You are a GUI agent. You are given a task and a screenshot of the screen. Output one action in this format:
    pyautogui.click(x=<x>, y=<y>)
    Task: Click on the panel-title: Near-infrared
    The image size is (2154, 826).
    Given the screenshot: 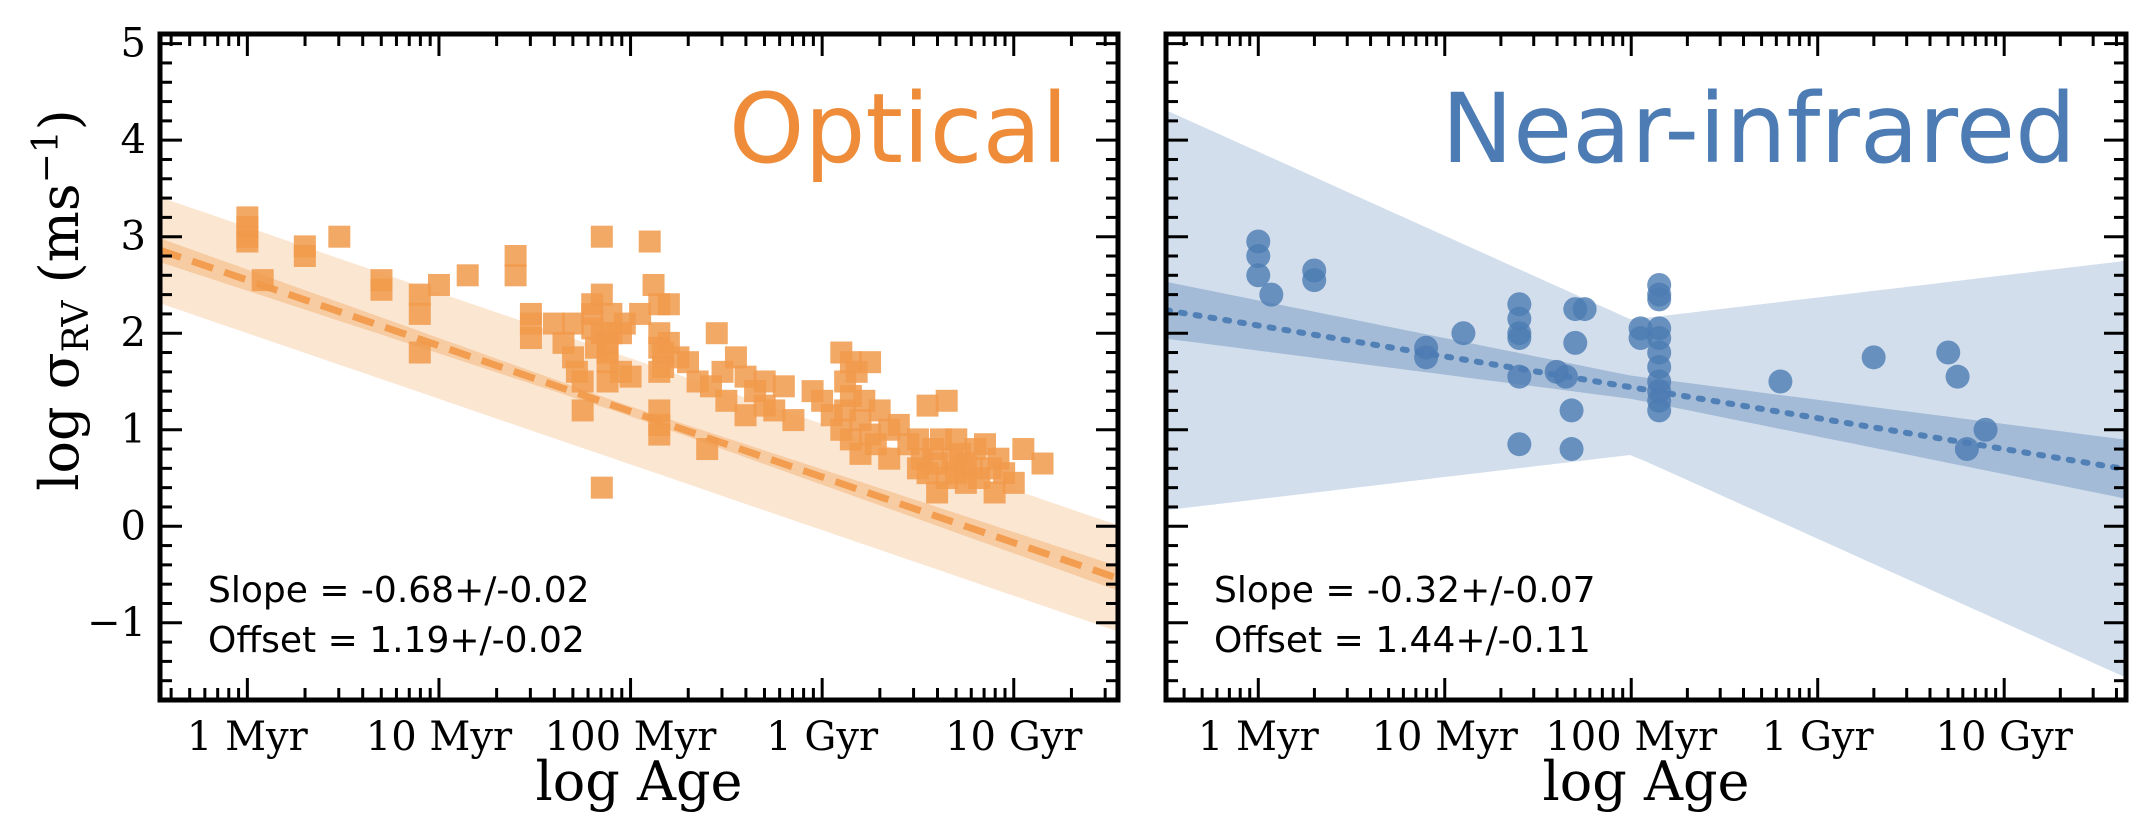 What is the action you would take?
    pyautogui.click(x=1758, y=129)
    